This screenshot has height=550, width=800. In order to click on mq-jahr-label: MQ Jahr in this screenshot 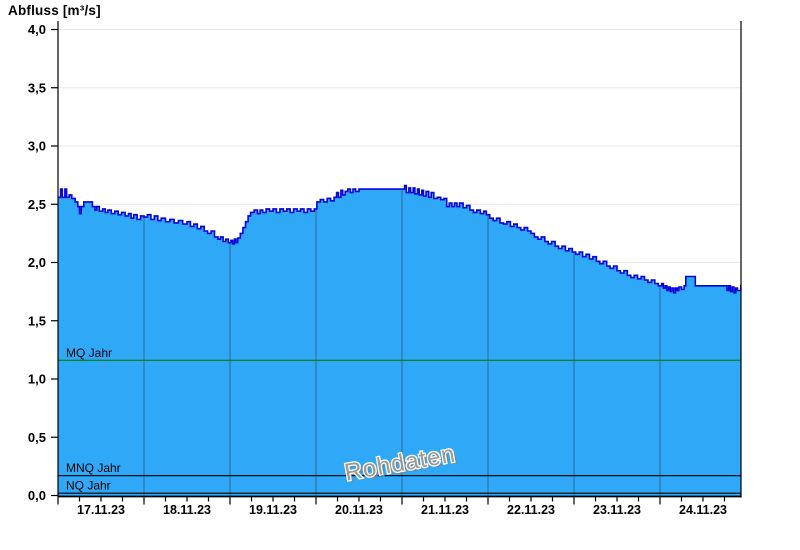, I will do `click(89, 353)`.